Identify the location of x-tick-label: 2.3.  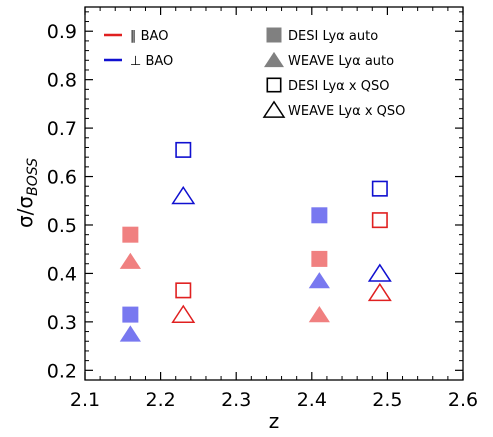
(236, 400).